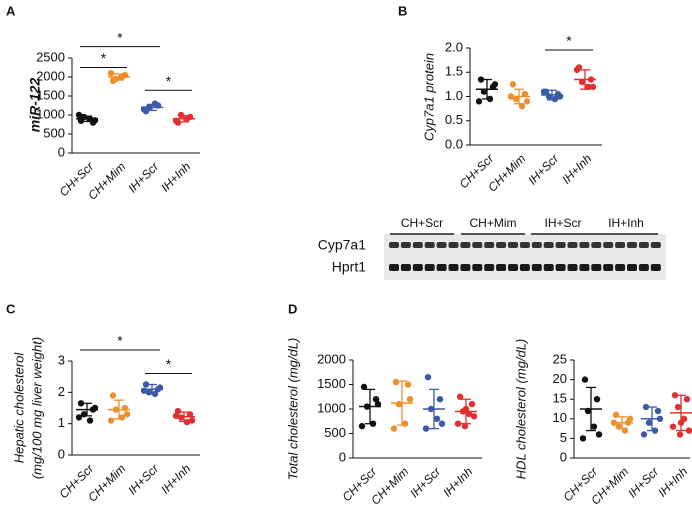 Image resolution: width=692 pixels, height=520 pixels. I want to click on y-axis-label: Cyp7a1 protein, so click(428, 97).